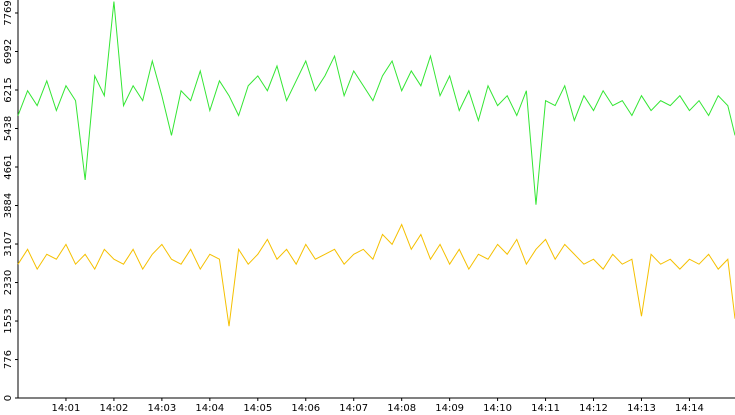 This screenshot has width=735, height=415. I want to click on x-tick-label: 14:01, so click(66, 408).